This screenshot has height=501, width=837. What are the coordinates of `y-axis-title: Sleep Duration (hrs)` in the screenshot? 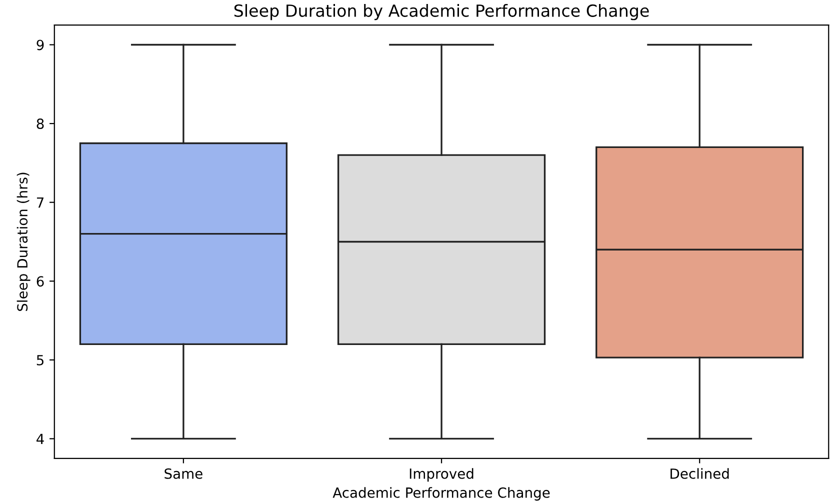 It's located at (23, 241).